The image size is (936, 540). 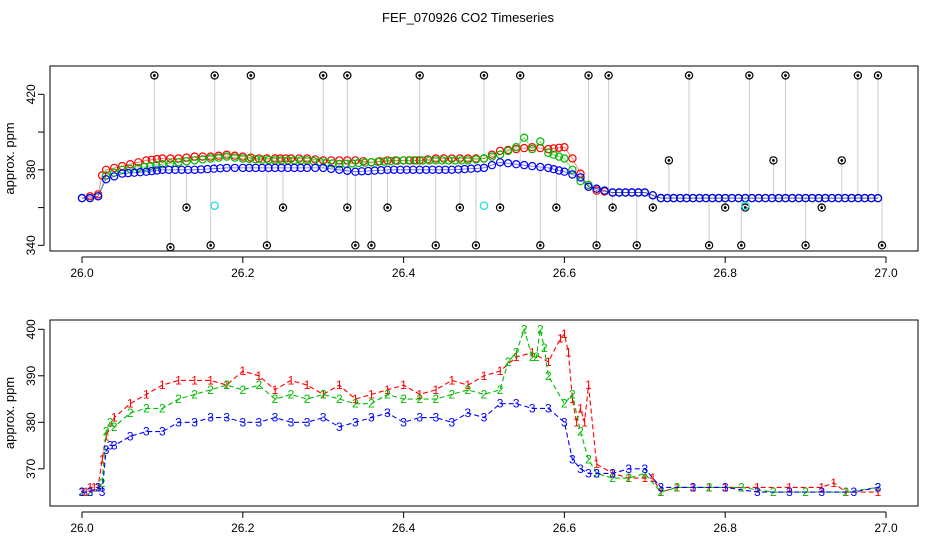 I want to click on x-tick-label: 26.0, so click(x=82, y=273).